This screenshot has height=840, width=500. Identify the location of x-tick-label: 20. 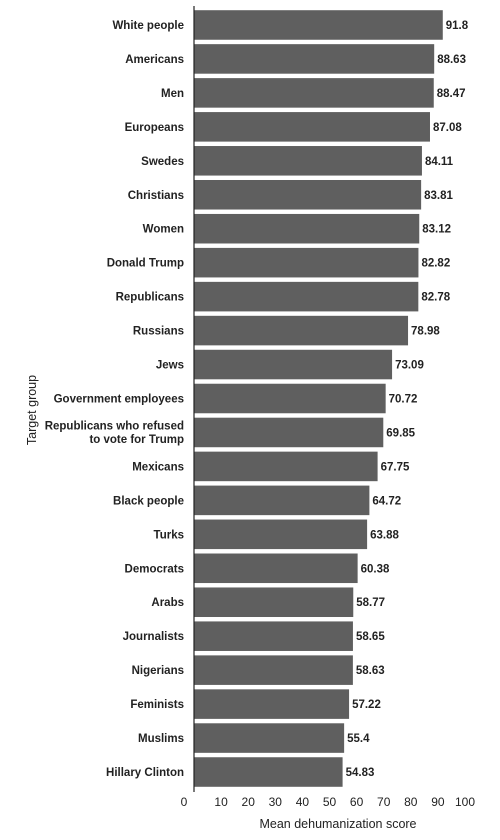
(249, 802).